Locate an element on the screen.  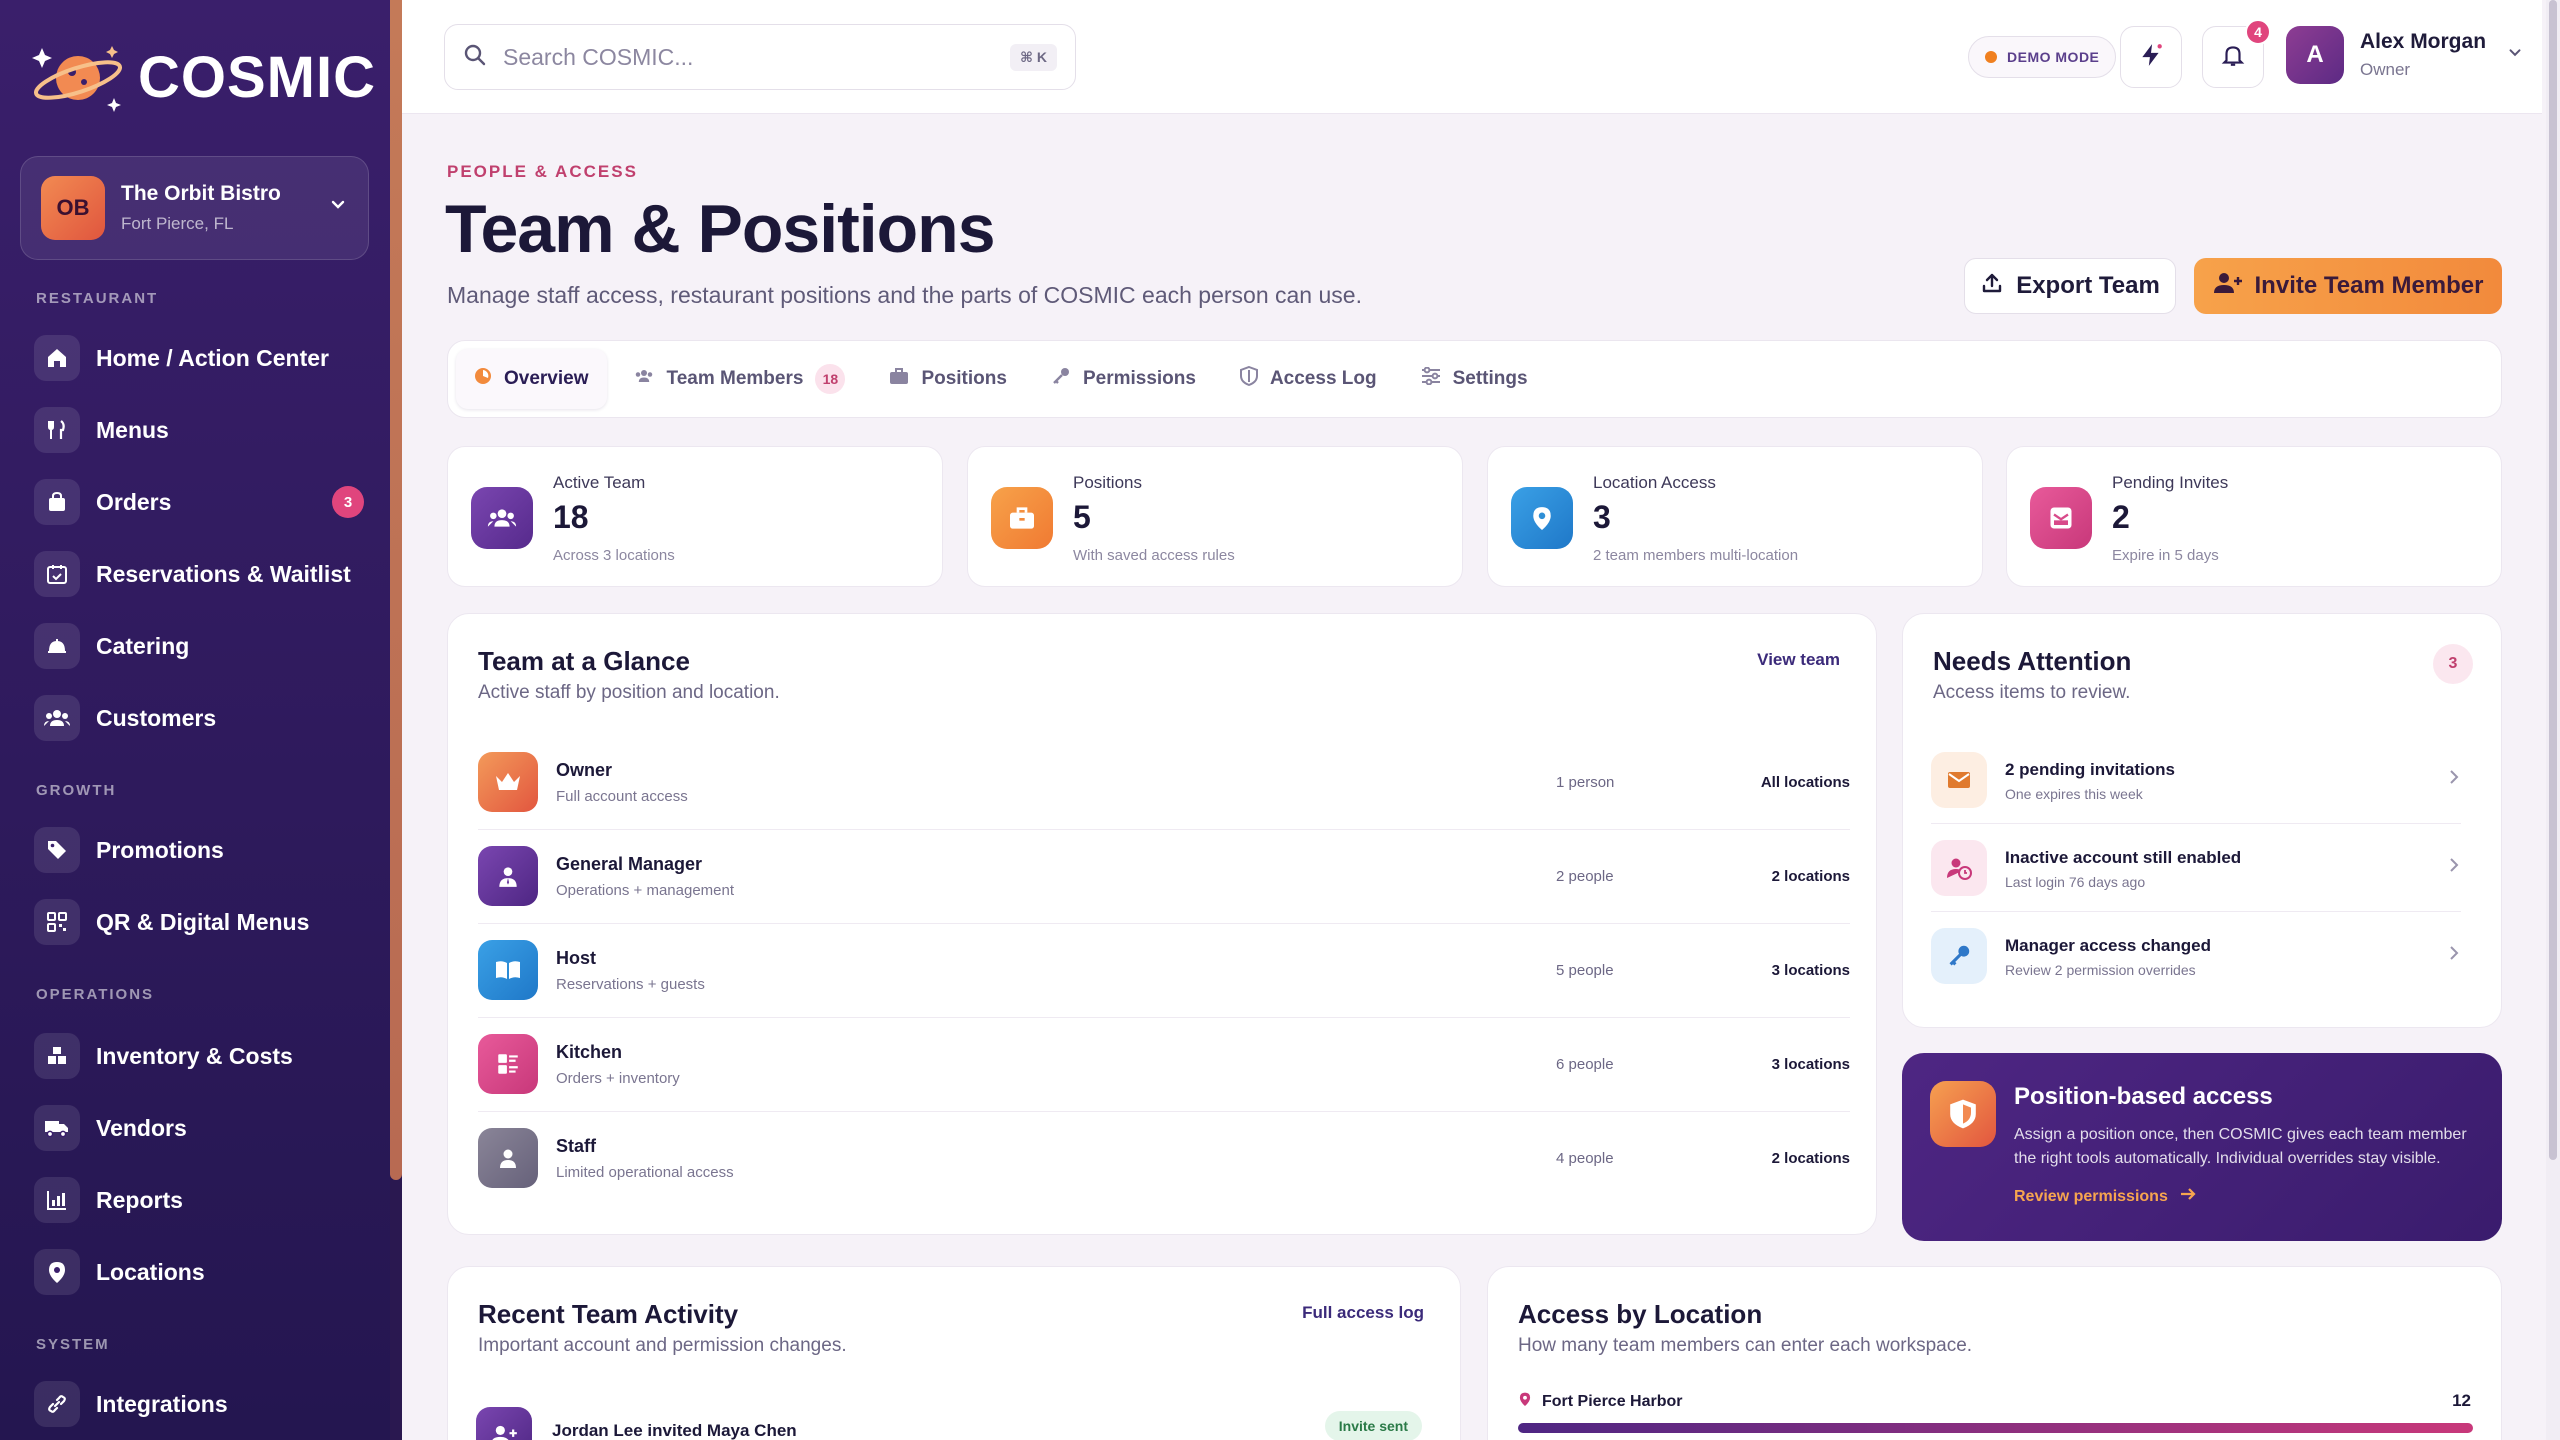
stat-card-positions: Positions 5 With saved access rules is located at coordinates (1215, 516).